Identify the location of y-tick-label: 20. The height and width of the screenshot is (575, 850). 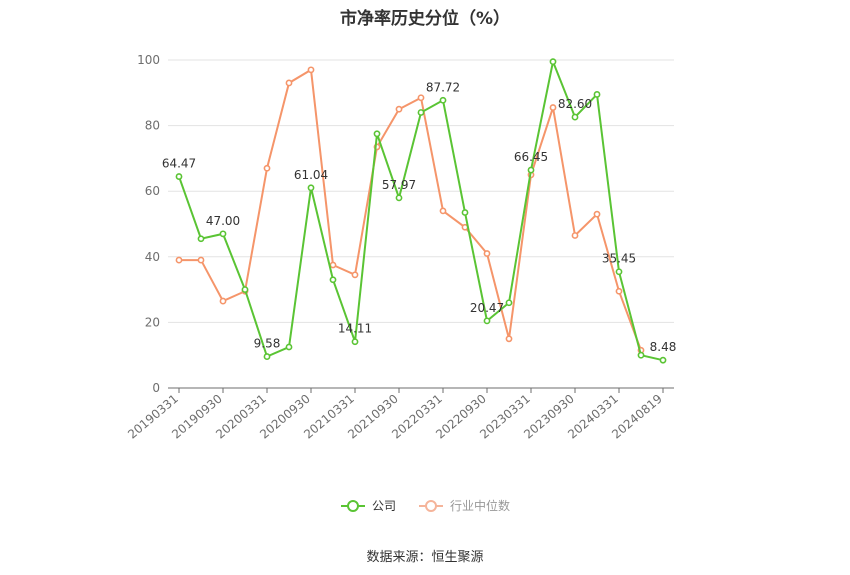
(152, 322).